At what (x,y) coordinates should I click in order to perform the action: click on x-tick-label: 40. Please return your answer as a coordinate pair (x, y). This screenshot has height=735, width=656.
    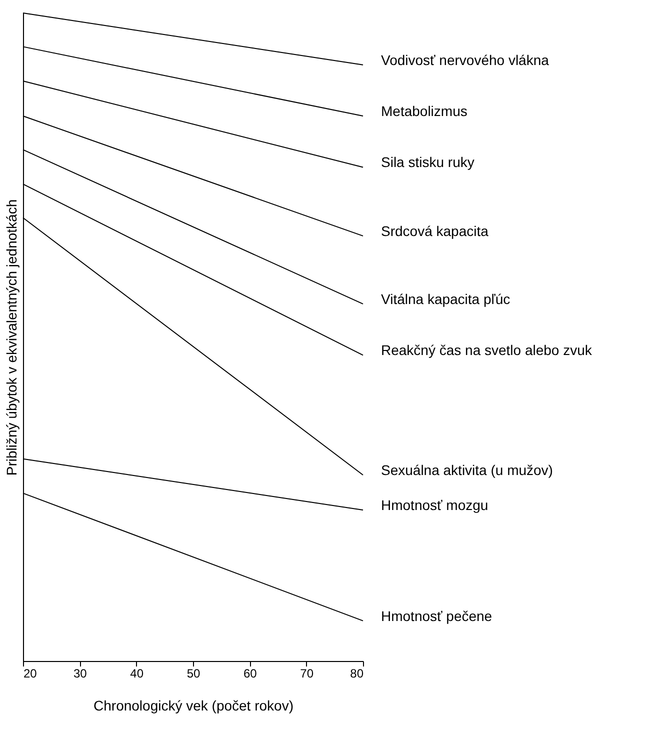
    Looking at the image, I should click on (137, 673).